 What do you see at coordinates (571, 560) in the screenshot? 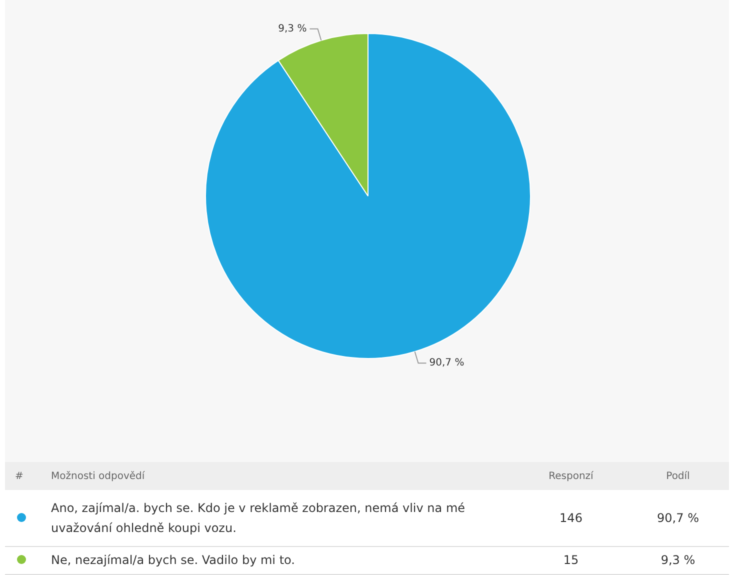
I see `text: 15` at bounding box center [571, 560].